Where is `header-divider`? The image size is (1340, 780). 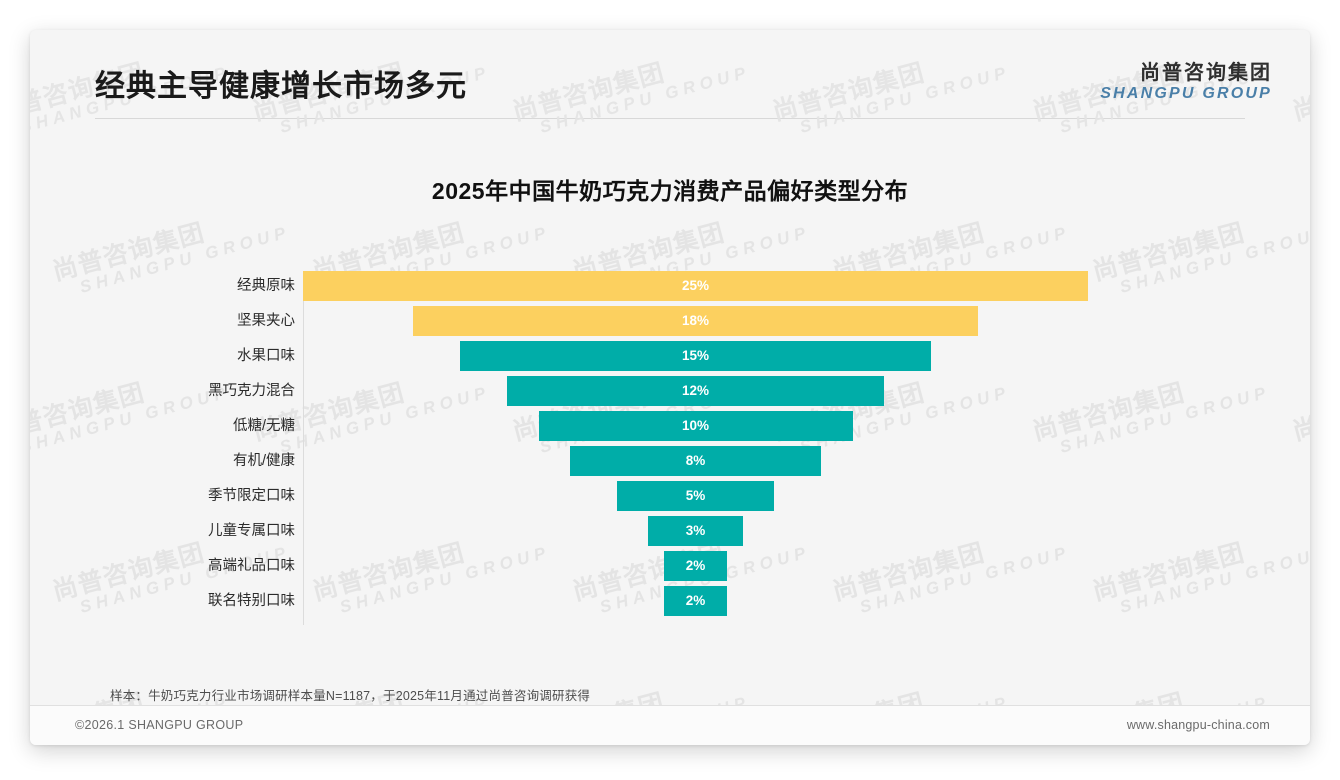 header-divider is located at coordinates (670, 118).